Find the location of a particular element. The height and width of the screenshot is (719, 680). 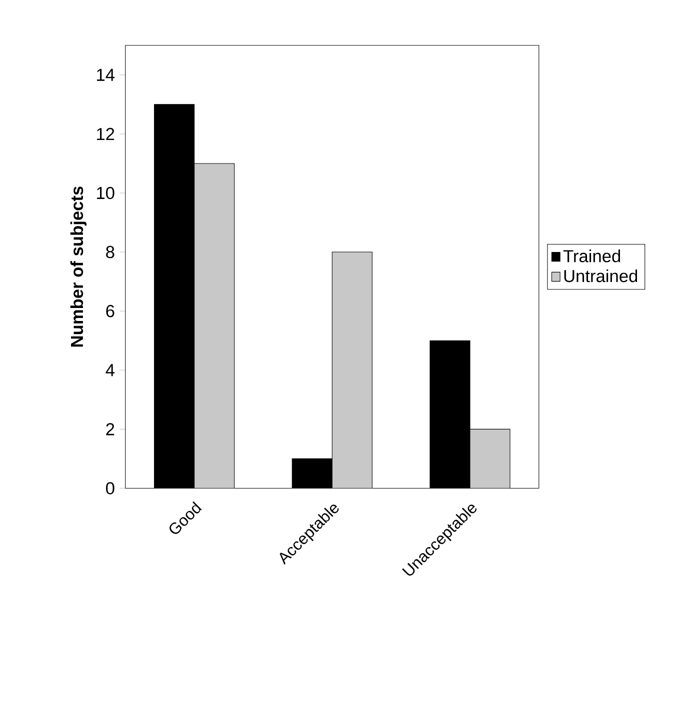

y-tick-label: 0 is located at coordinates (110, 488).